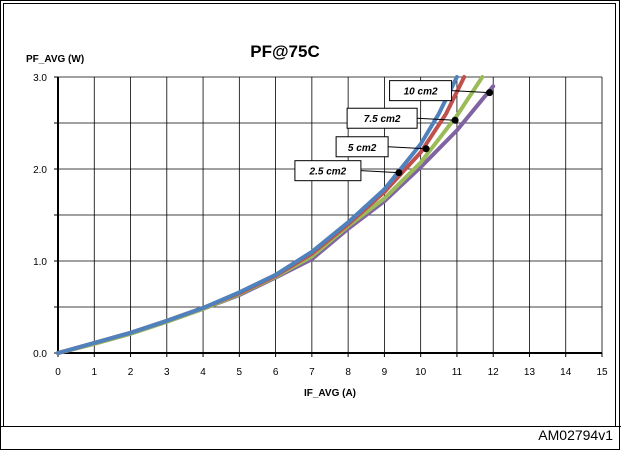 Image resolution: width=621 pixels, height=451 pixels. I want to click on y-tick-label: 1.0, so click(40, 262).